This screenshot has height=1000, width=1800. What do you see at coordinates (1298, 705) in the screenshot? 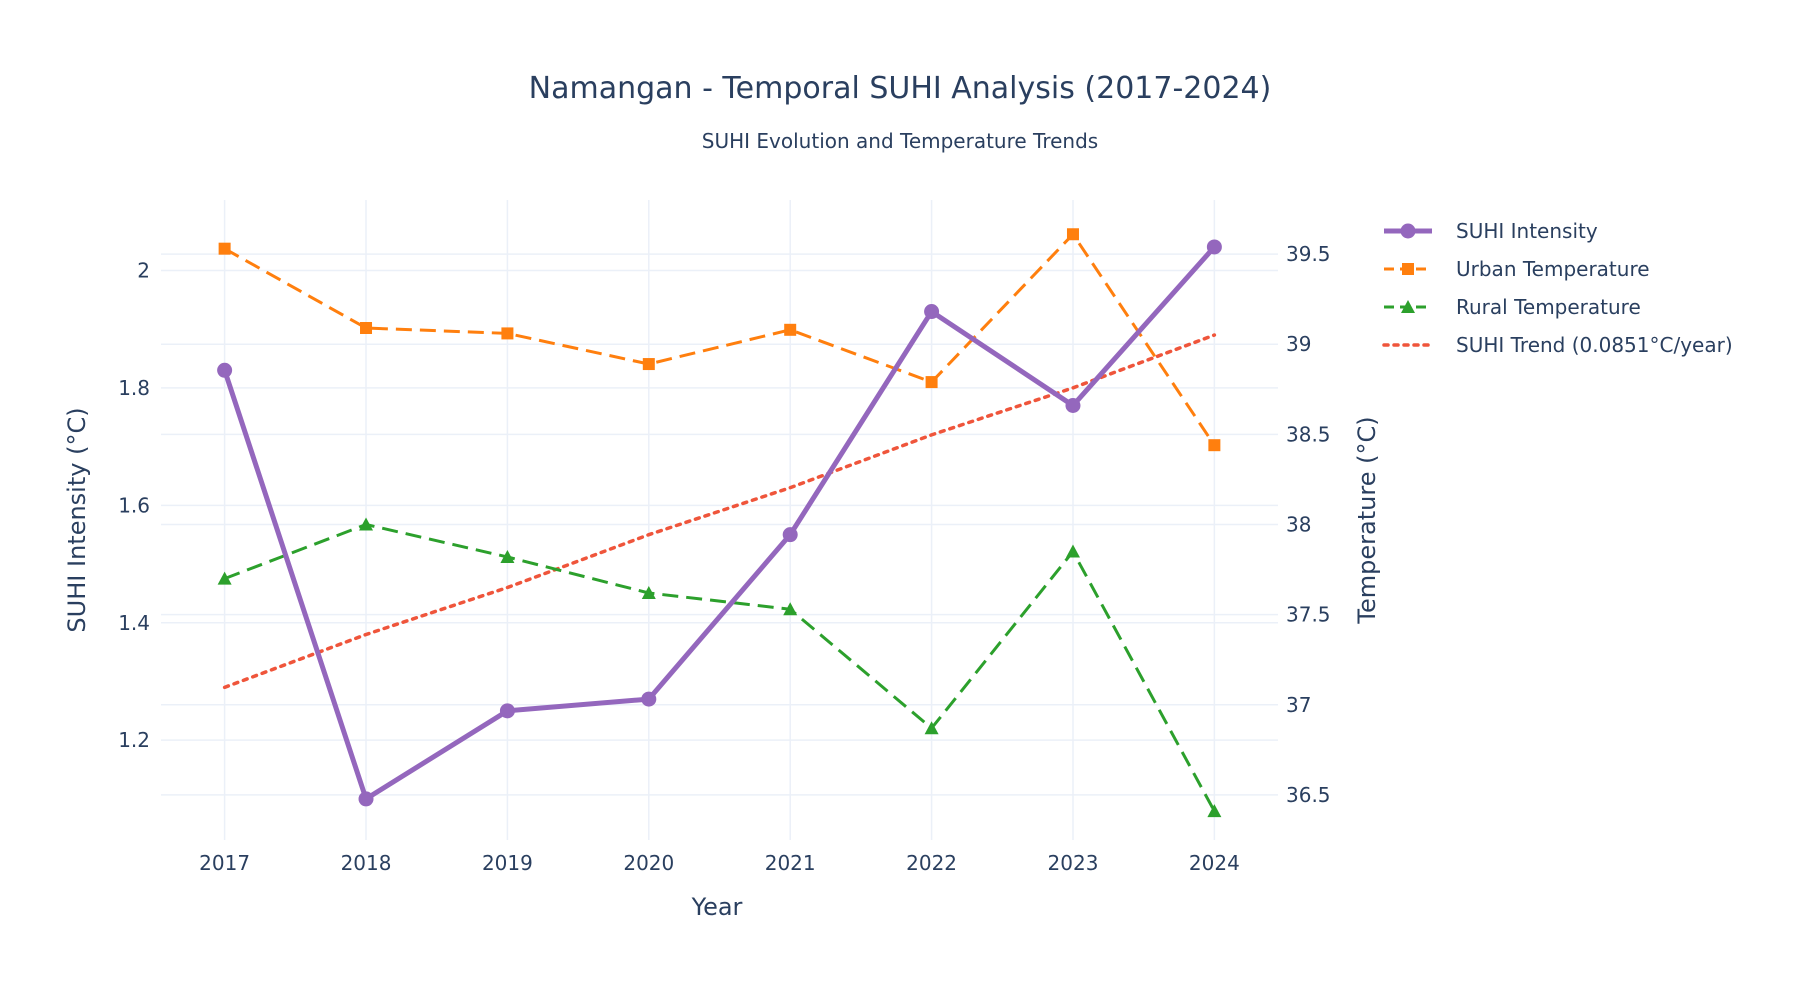
I see `y2-tick-label: 37` at bounding box center [1298, 705].